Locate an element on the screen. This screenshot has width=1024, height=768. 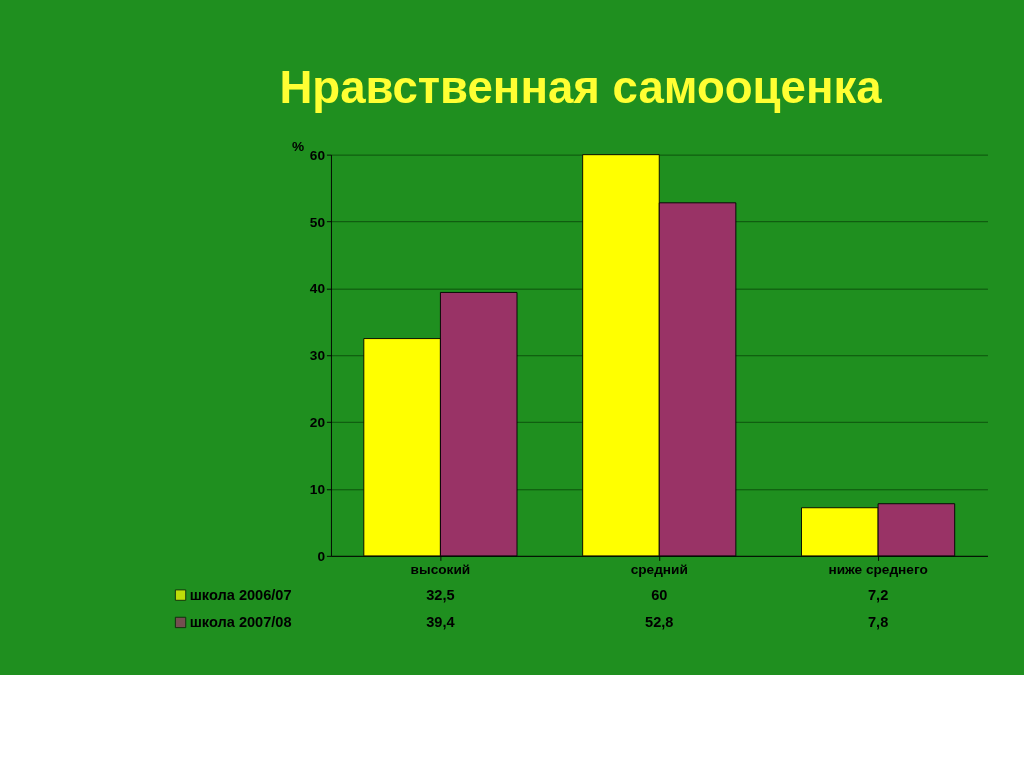
y-tick-label: 50 is located at coordinates (317, 222).